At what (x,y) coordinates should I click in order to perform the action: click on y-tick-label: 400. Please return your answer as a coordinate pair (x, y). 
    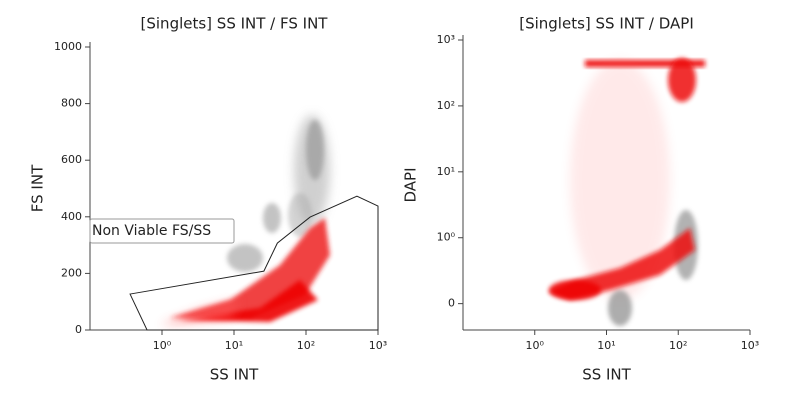
    Looking at the image, I should click on (71, 216).